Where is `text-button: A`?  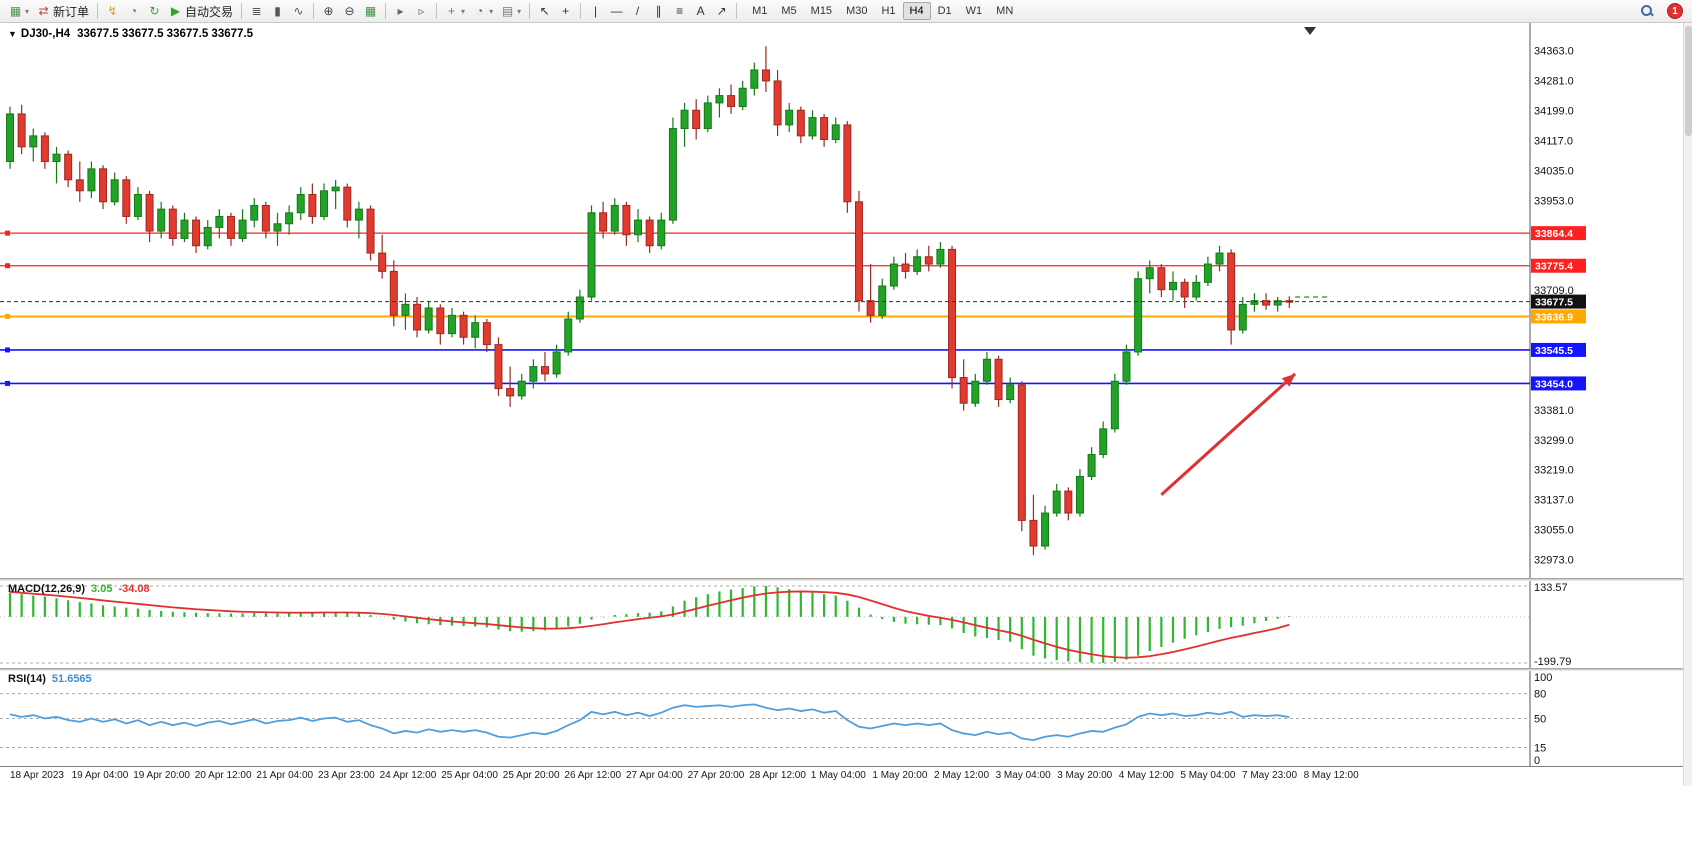 text-button: A is located at coordinates (700, 11).